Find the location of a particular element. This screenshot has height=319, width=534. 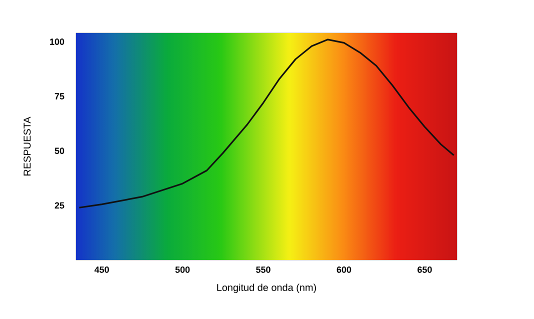

x-tick-label: 650 is located at coordinates (425, 269).